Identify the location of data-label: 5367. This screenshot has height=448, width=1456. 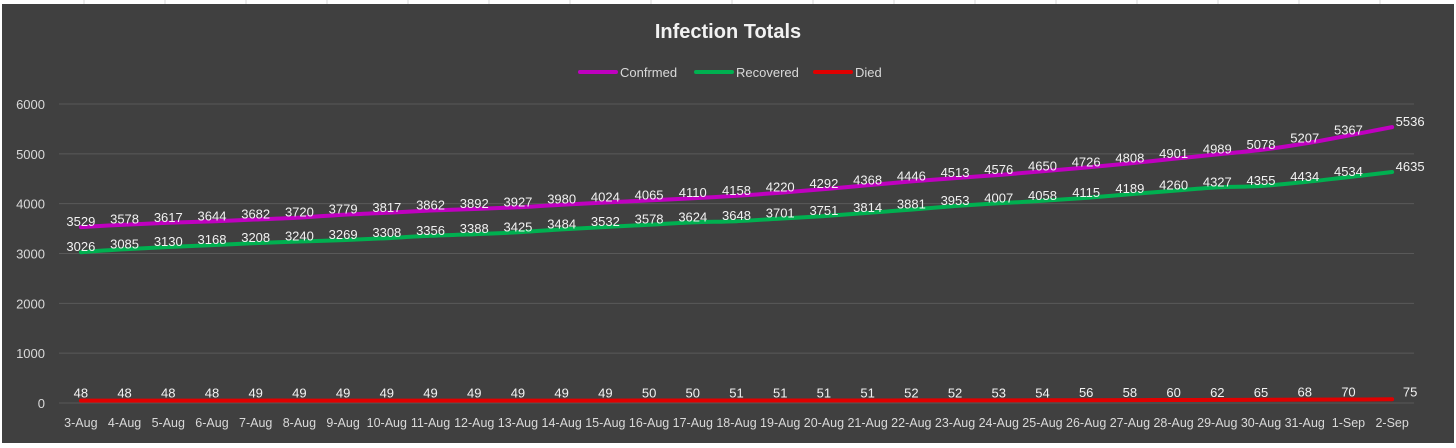
(1348, 130).